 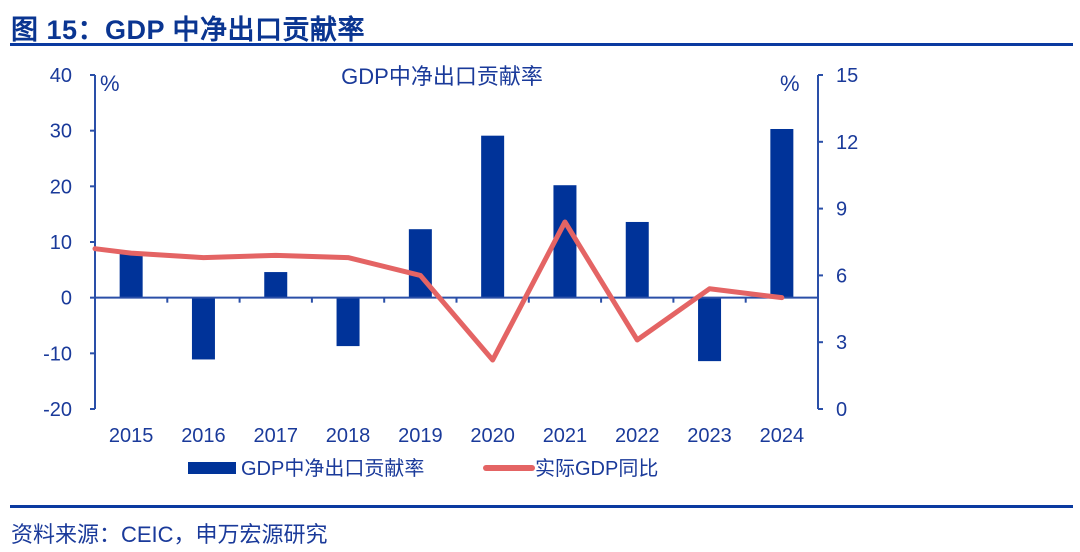 What do you see at coordinates (169, 534) in the screenshot?
I see `source-note: 资料来源：CEIC，申万宏源研究` at bounding box center [169, 534].